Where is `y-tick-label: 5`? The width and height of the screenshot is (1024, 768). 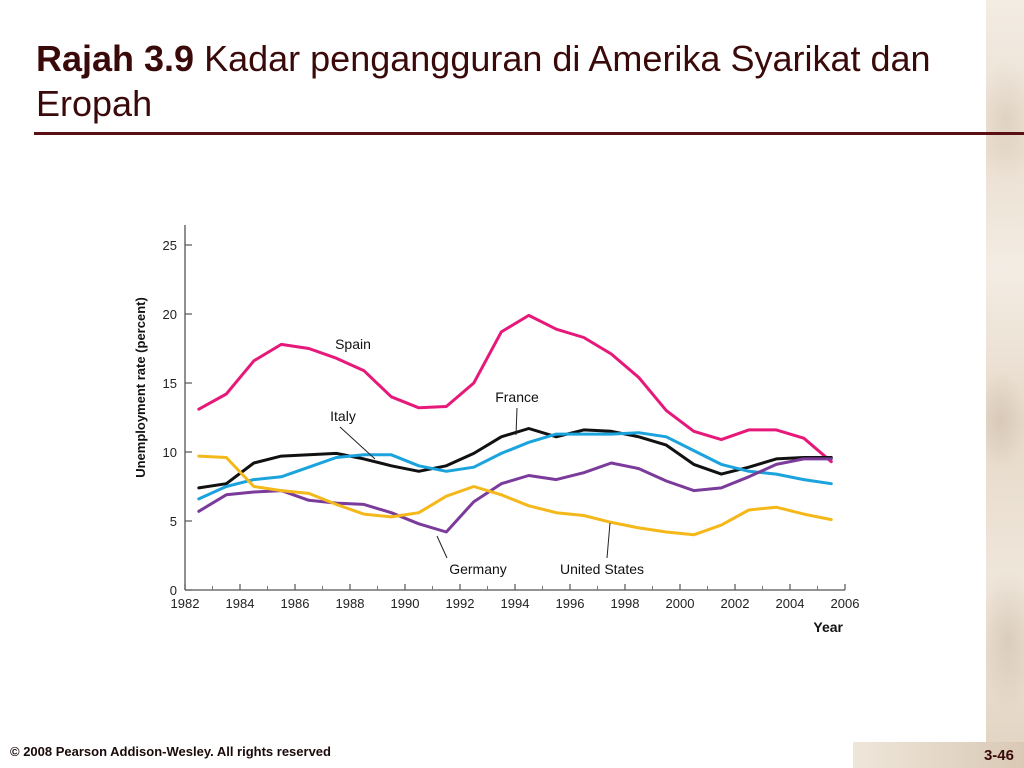 y-tick-label: 5 is located at coordinates (173, 521).